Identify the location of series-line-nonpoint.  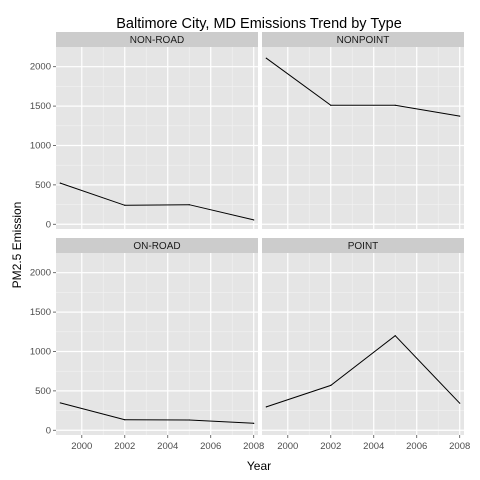
(363, 87).